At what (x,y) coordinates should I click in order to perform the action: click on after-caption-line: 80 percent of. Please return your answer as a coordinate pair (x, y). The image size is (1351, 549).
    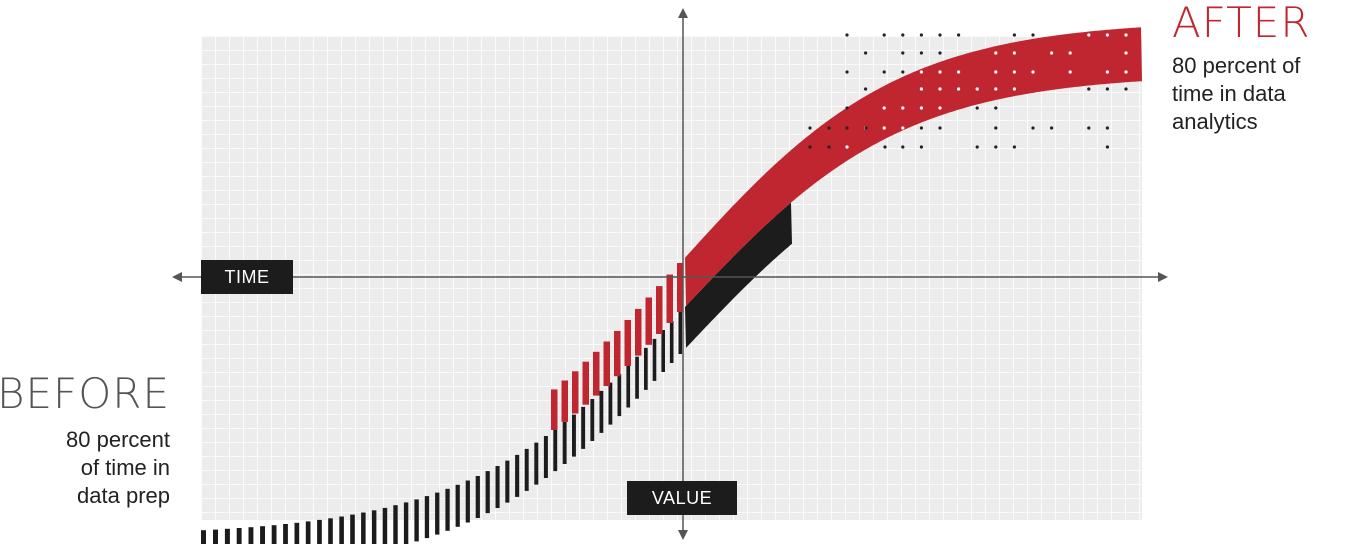
    Looking at the image, I should click on (1236, 65).